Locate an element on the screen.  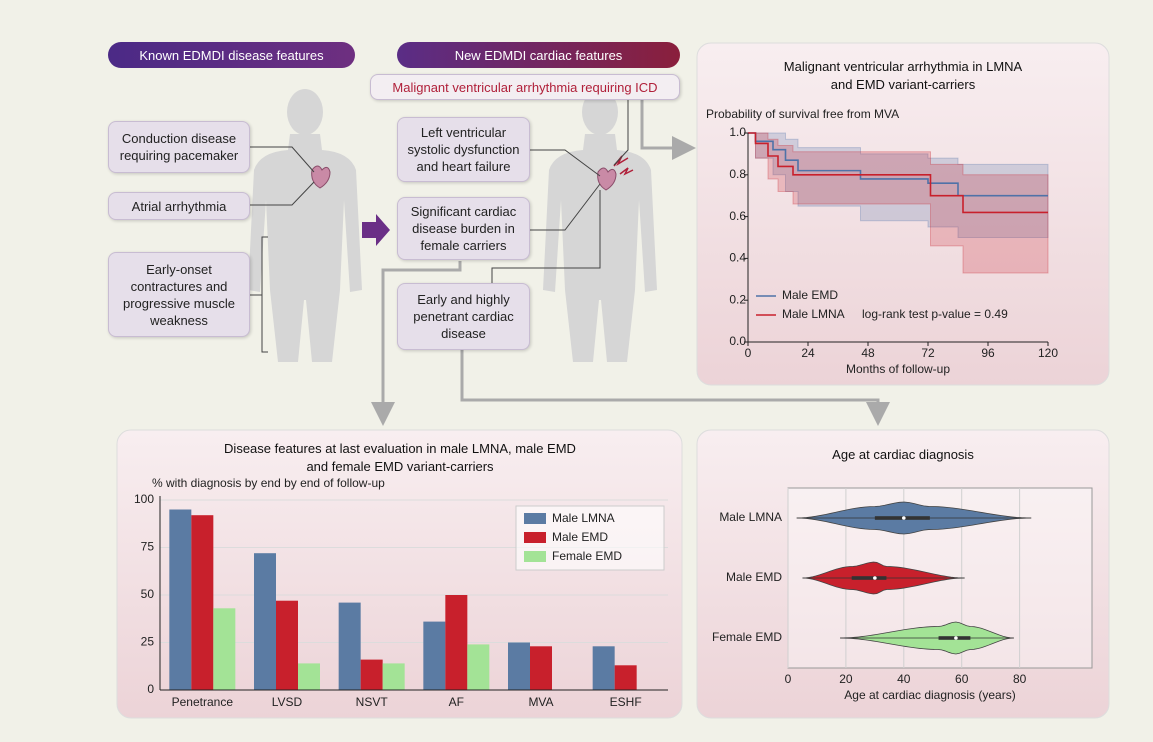
x-tick-label: 80 is located at coordinates (1020, 679).